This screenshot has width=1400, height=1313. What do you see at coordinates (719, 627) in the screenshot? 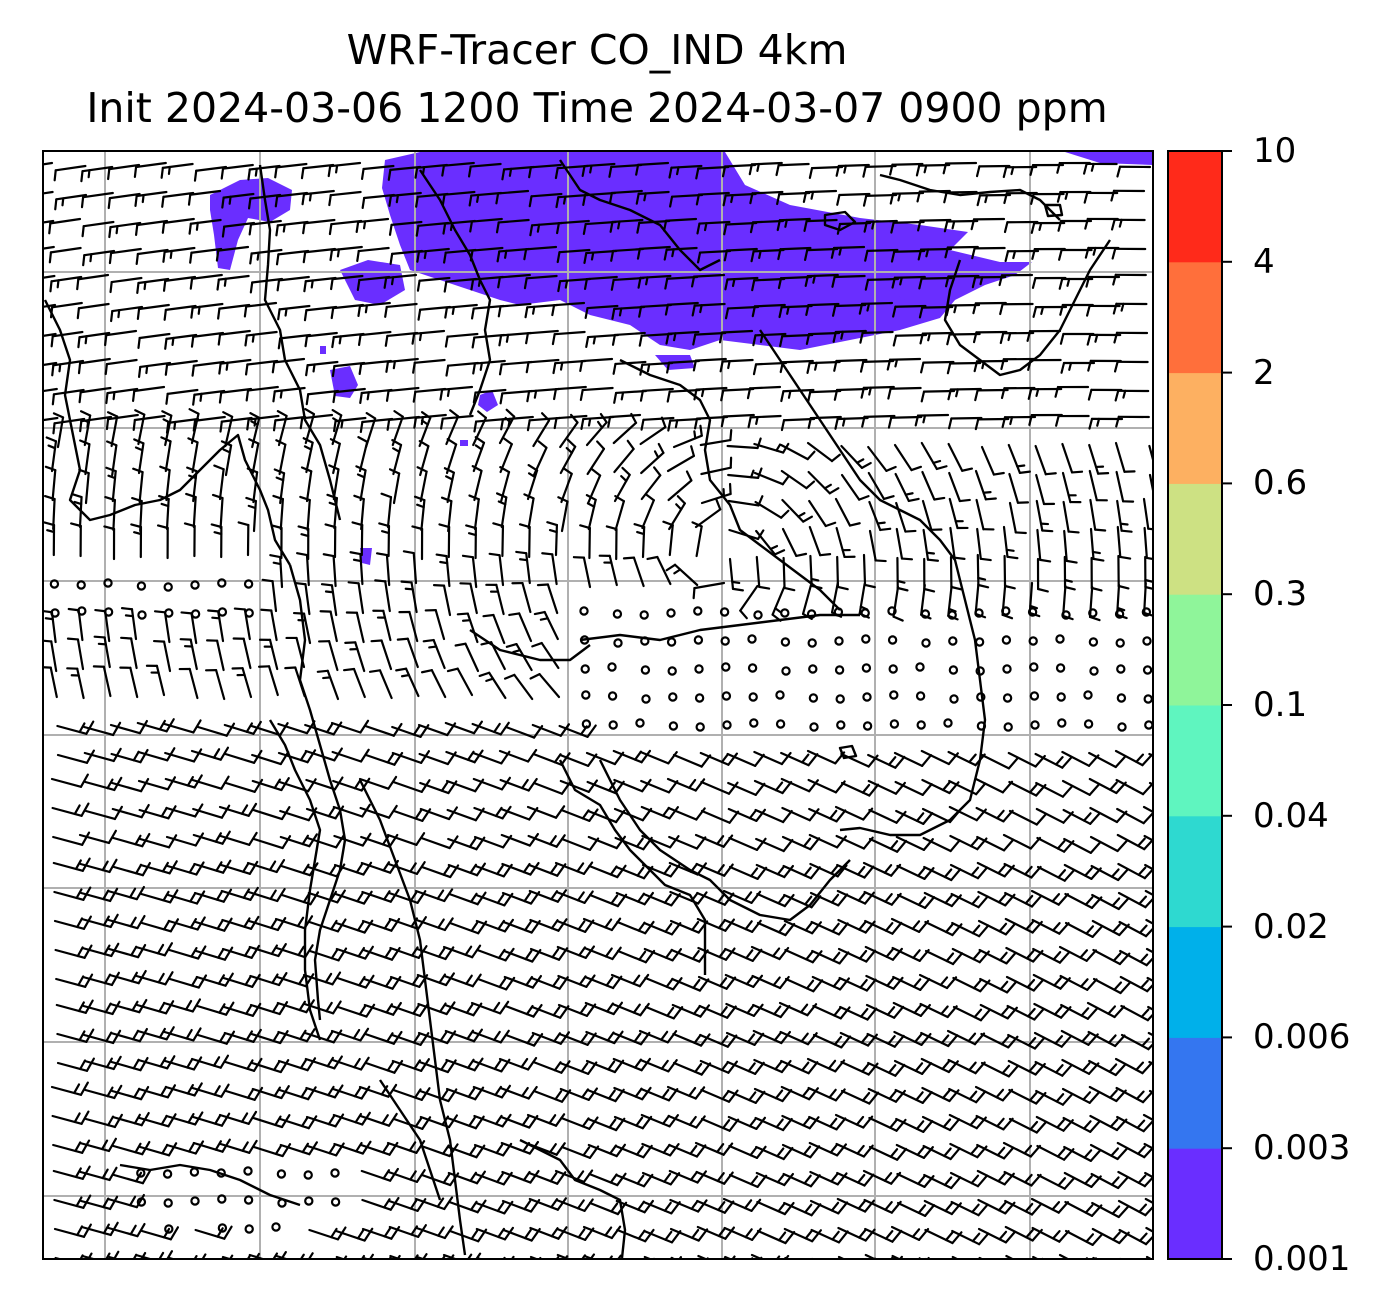
I see `border-thailand-cambodia` at bounding box center [719, 627].